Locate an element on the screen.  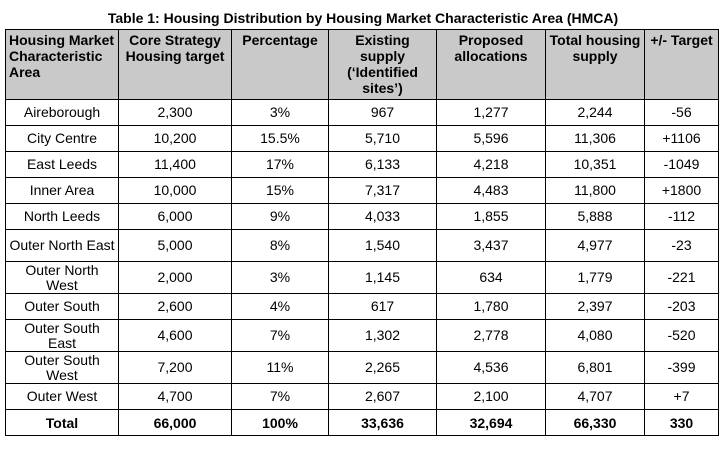
cell-proposed-allocations: 1,780 is located at coordinates (491, 306).